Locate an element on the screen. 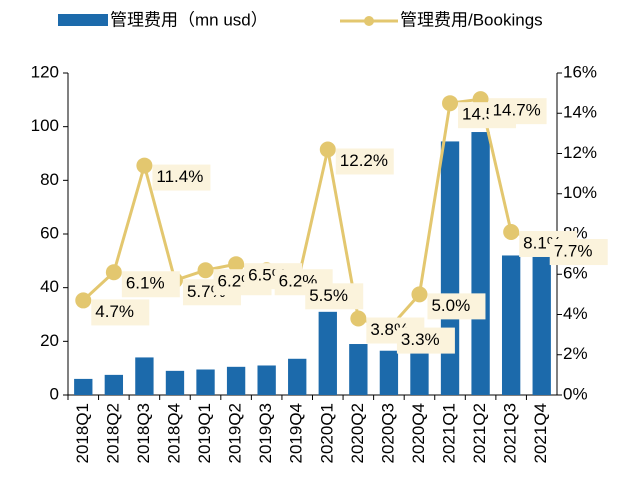  x-tick-label: 2018Q1 is located at coordinates (82, 433).